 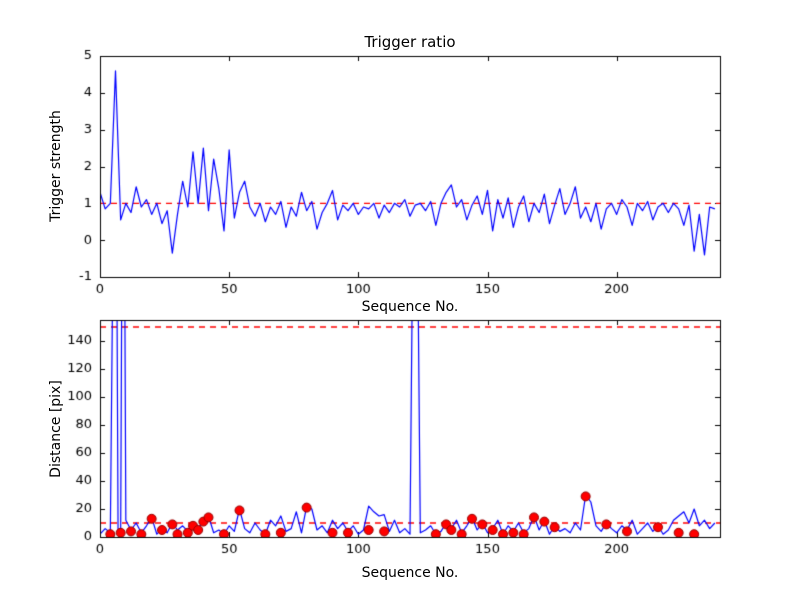 What do you see at coordinates (410, 573) in the screenshot?
I see `bottom-x-axis-label: Sequence No.` at bounding box center [410, 573].